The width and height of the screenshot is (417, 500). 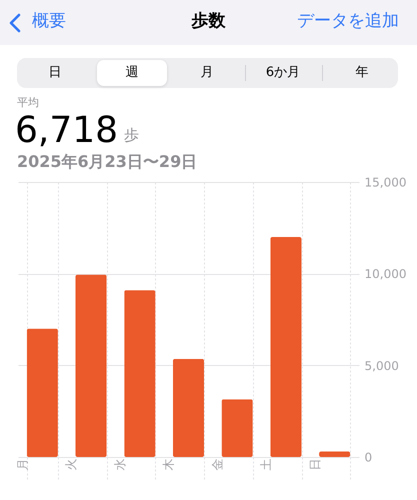 I want to click on x-tick-label: 水, so click(x=119, y=464).